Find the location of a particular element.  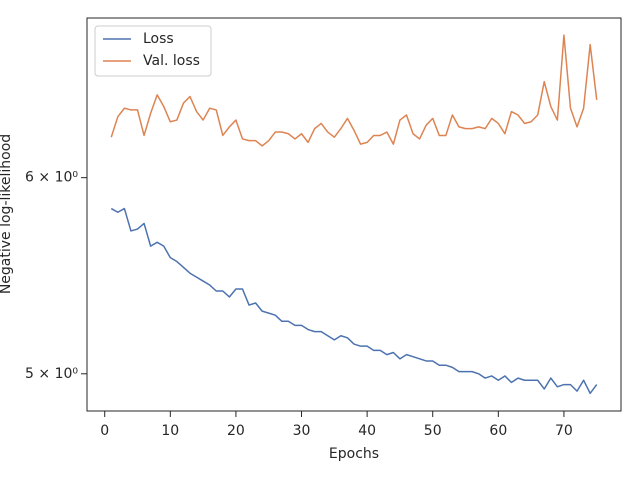

x-tick-label: 0 is located at coordinates (104, 431).